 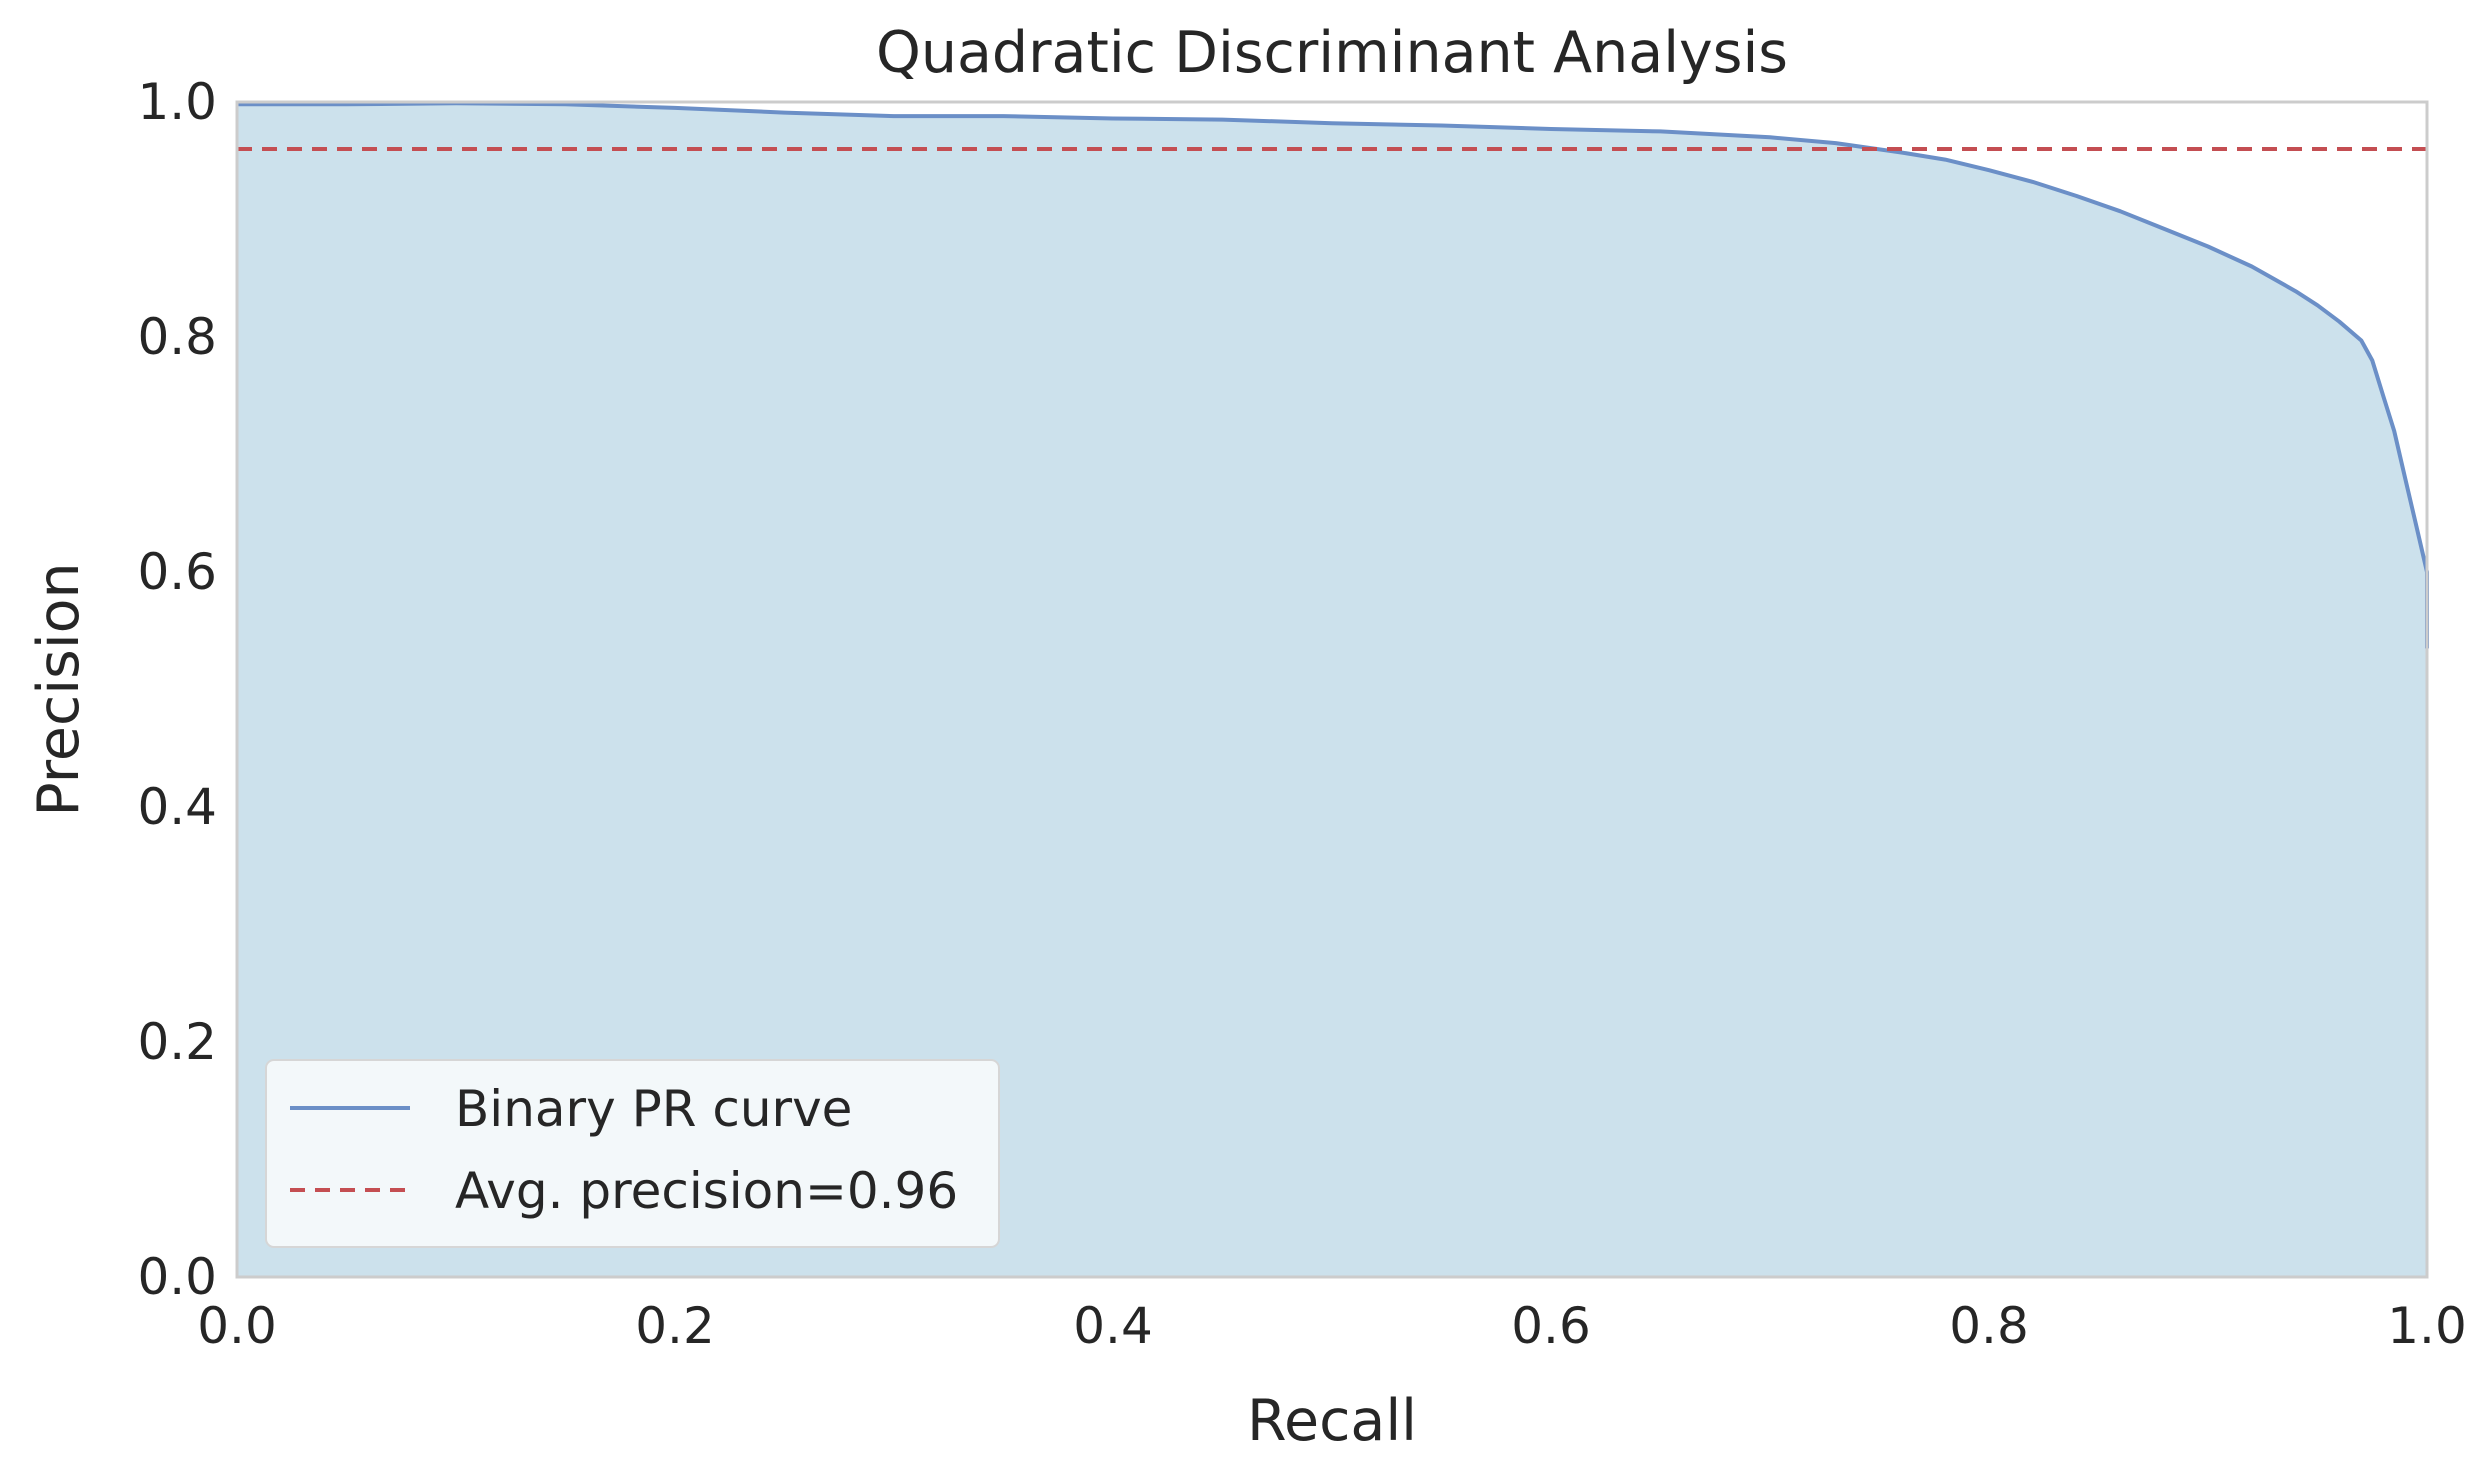 What do you see at coordinates (1989, 1326) in the screenshot?
I see `x-tick-label: 0.8` at bounding box center [1989, 1326].